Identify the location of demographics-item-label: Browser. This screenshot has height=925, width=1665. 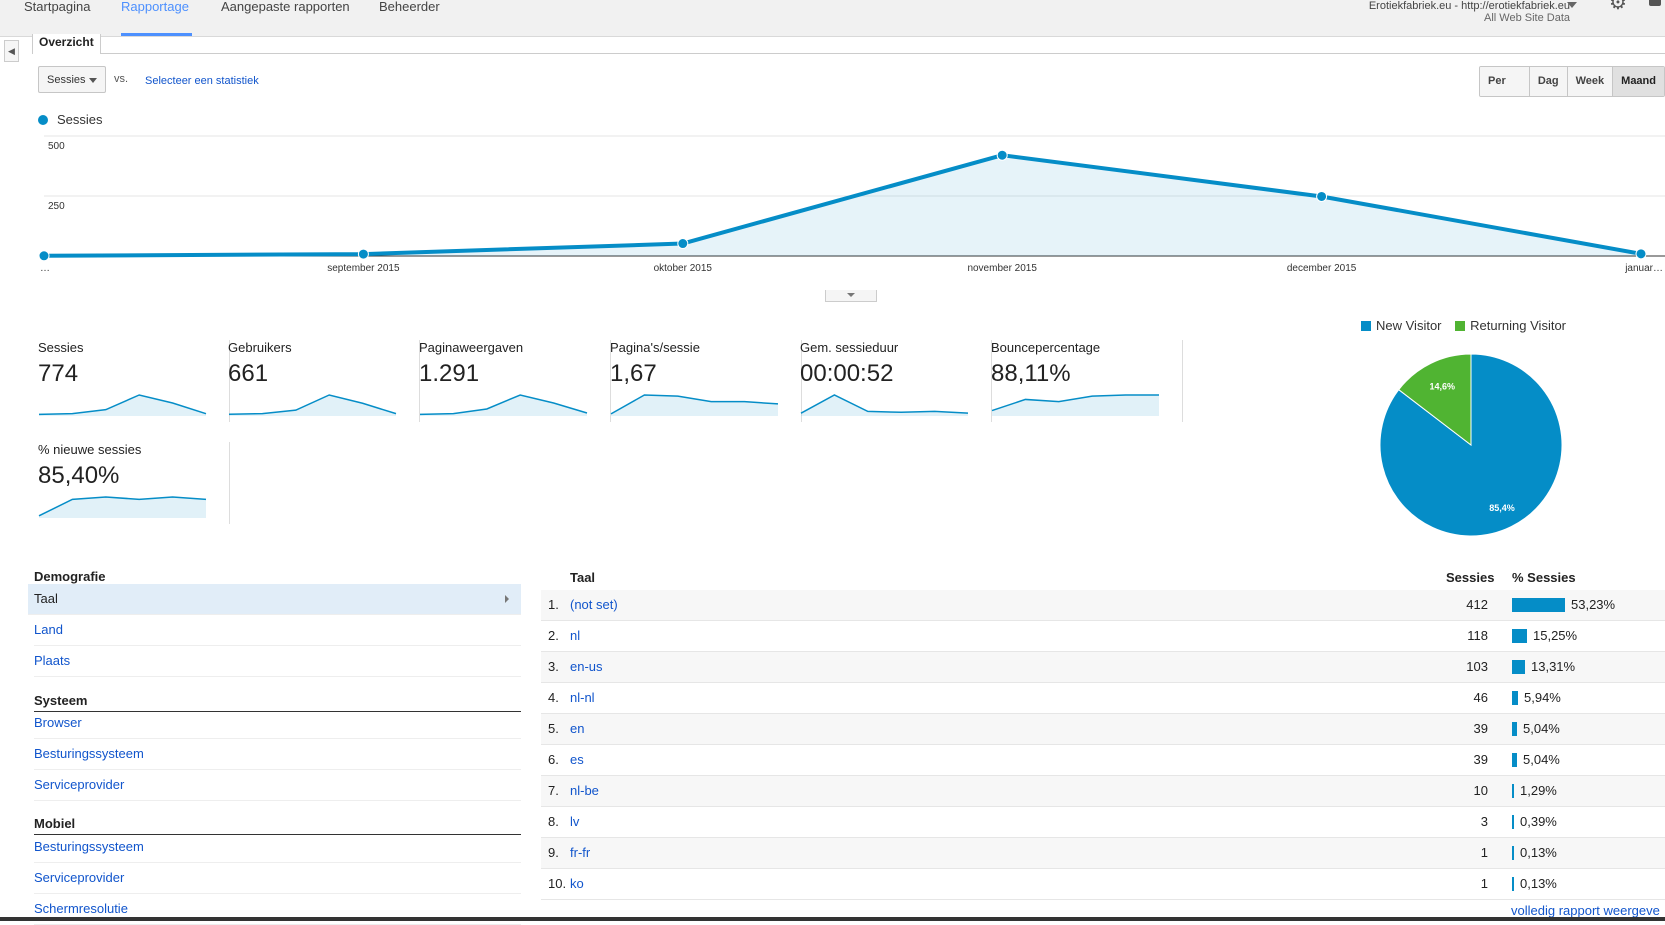
(58, 722).